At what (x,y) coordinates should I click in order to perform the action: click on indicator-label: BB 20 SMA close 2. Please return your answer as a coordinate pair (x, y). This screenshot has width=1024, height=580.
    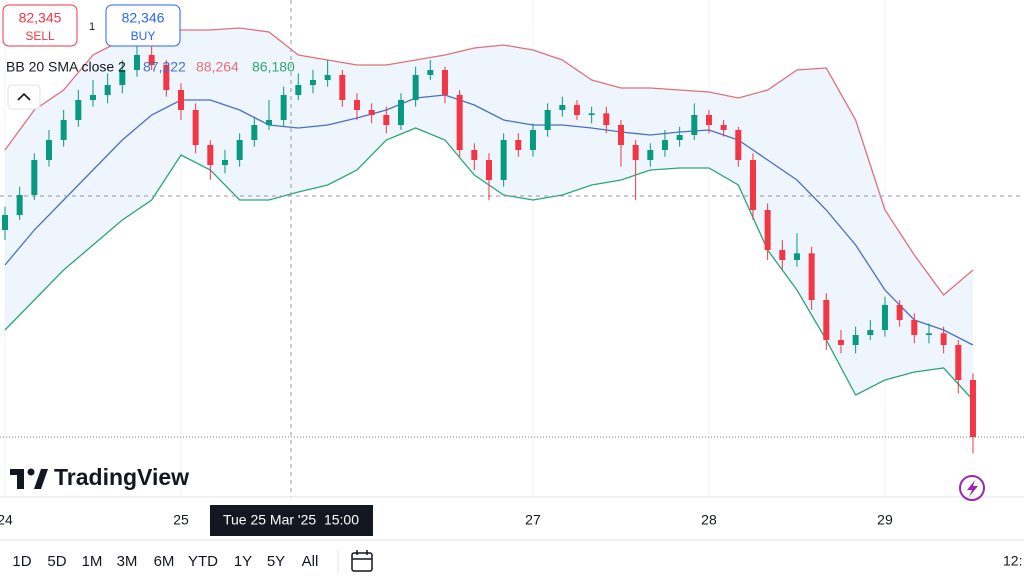
    Looking at the image, I should click on (66, 67).